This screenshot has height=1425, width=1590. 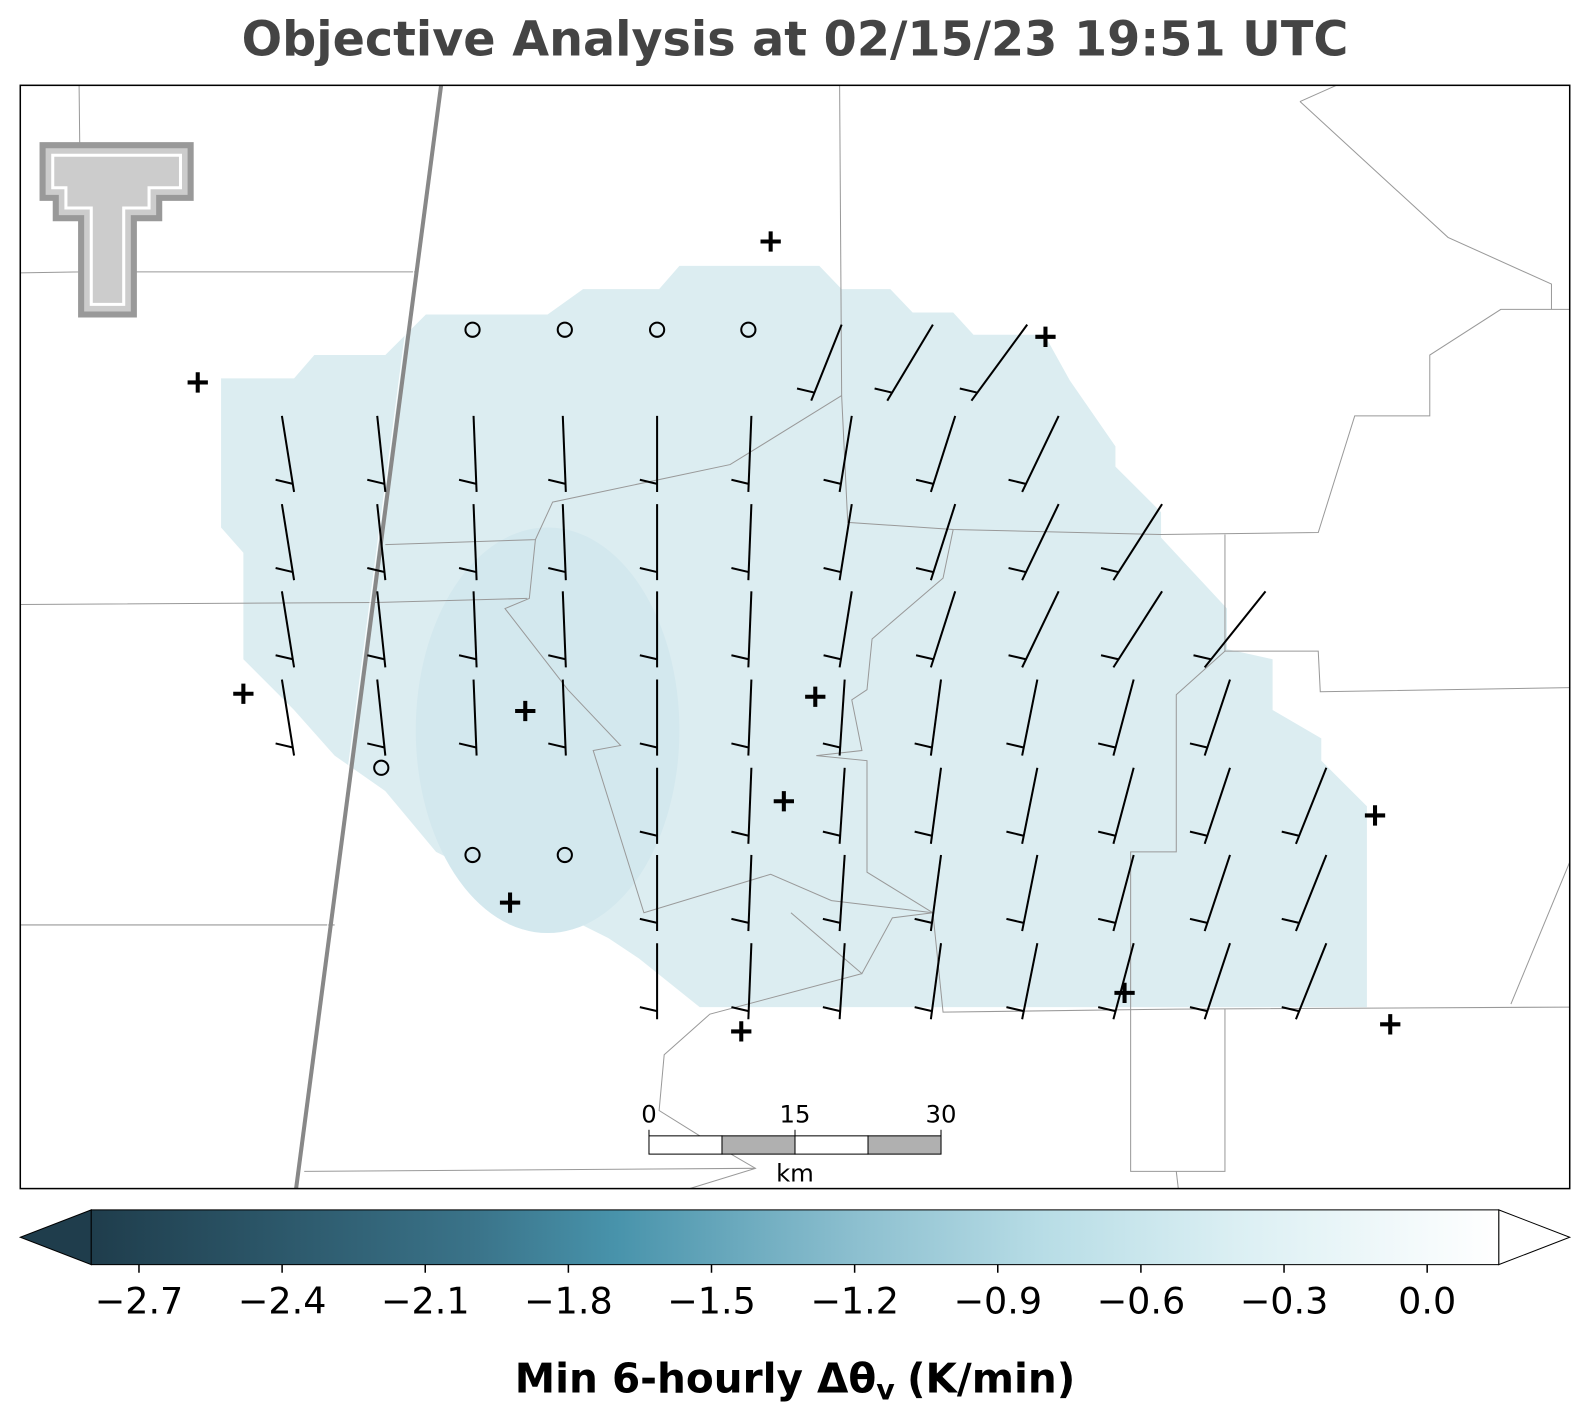 What do you see at coordinates (941, 1114) in the screenshot?
I see `scale-tick-label: 30` at bounding box center [941, 1114].